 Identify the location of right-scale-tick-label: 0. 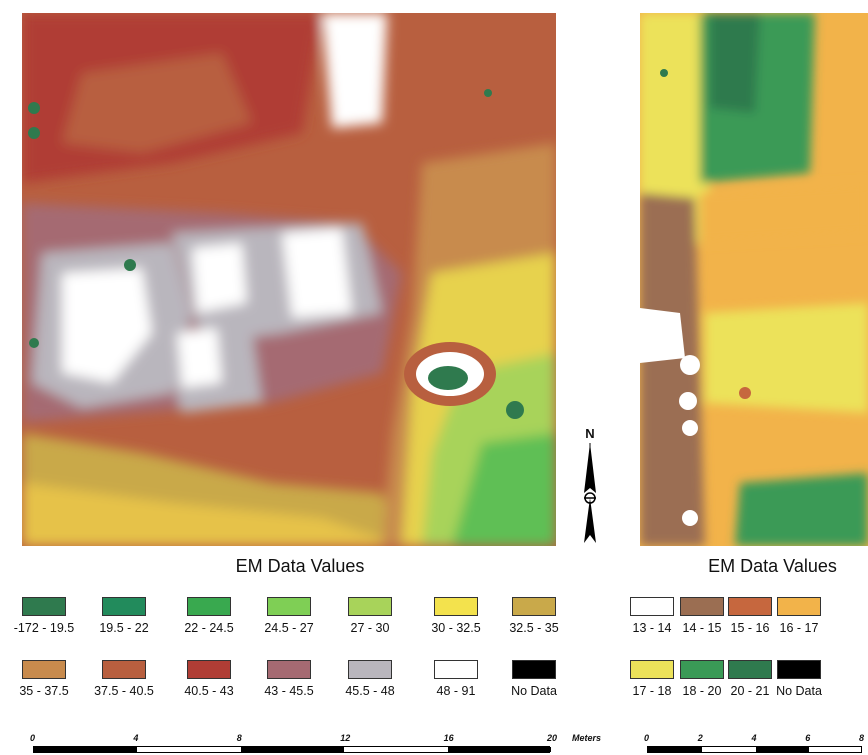
(647, 738).